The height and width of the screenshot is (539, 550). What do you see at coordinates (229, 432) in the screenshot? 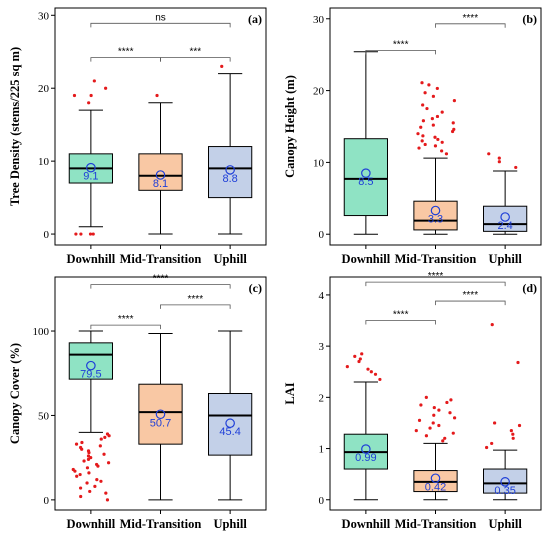
I see `mean-label: 45.4` at bounding box center [229, 432].